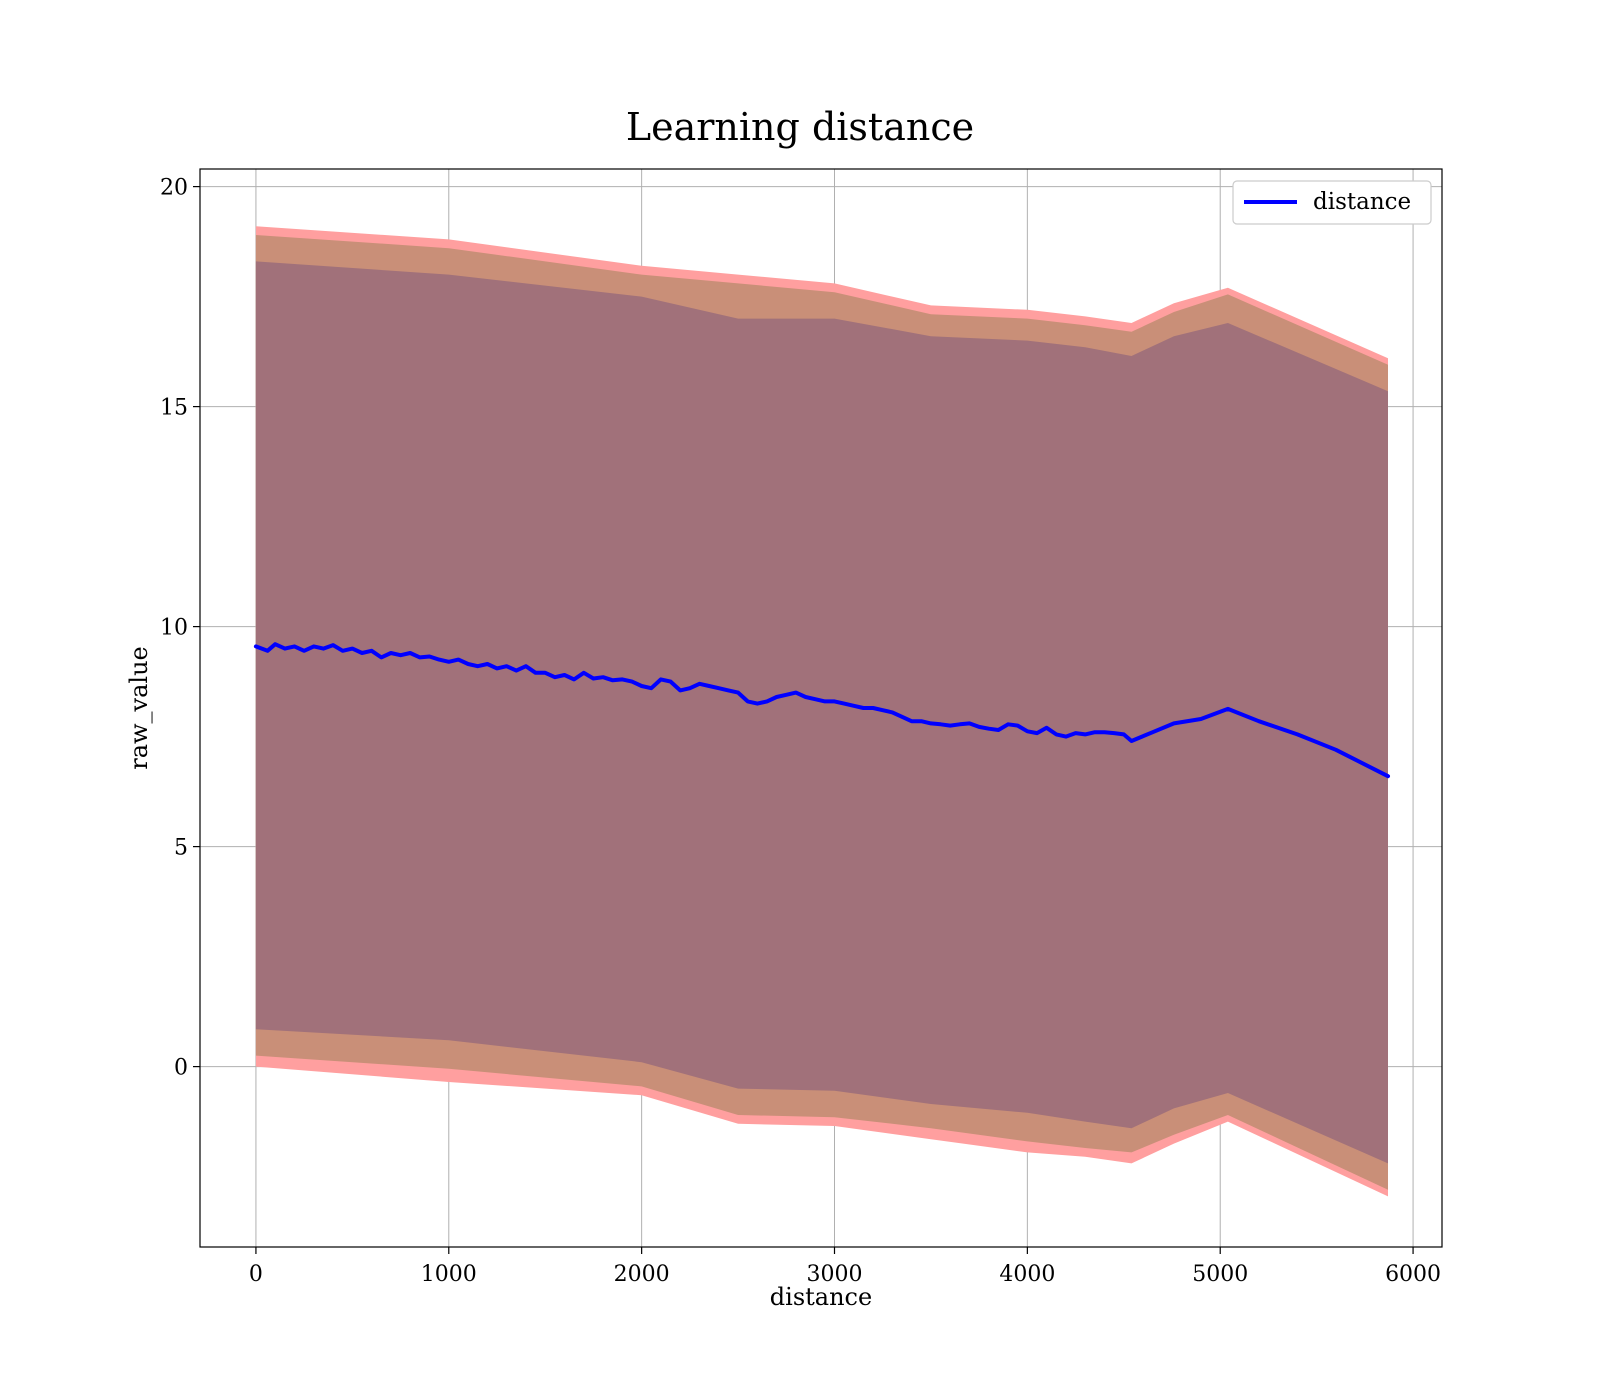  I want to click on legend-box, so click(1332, 202).